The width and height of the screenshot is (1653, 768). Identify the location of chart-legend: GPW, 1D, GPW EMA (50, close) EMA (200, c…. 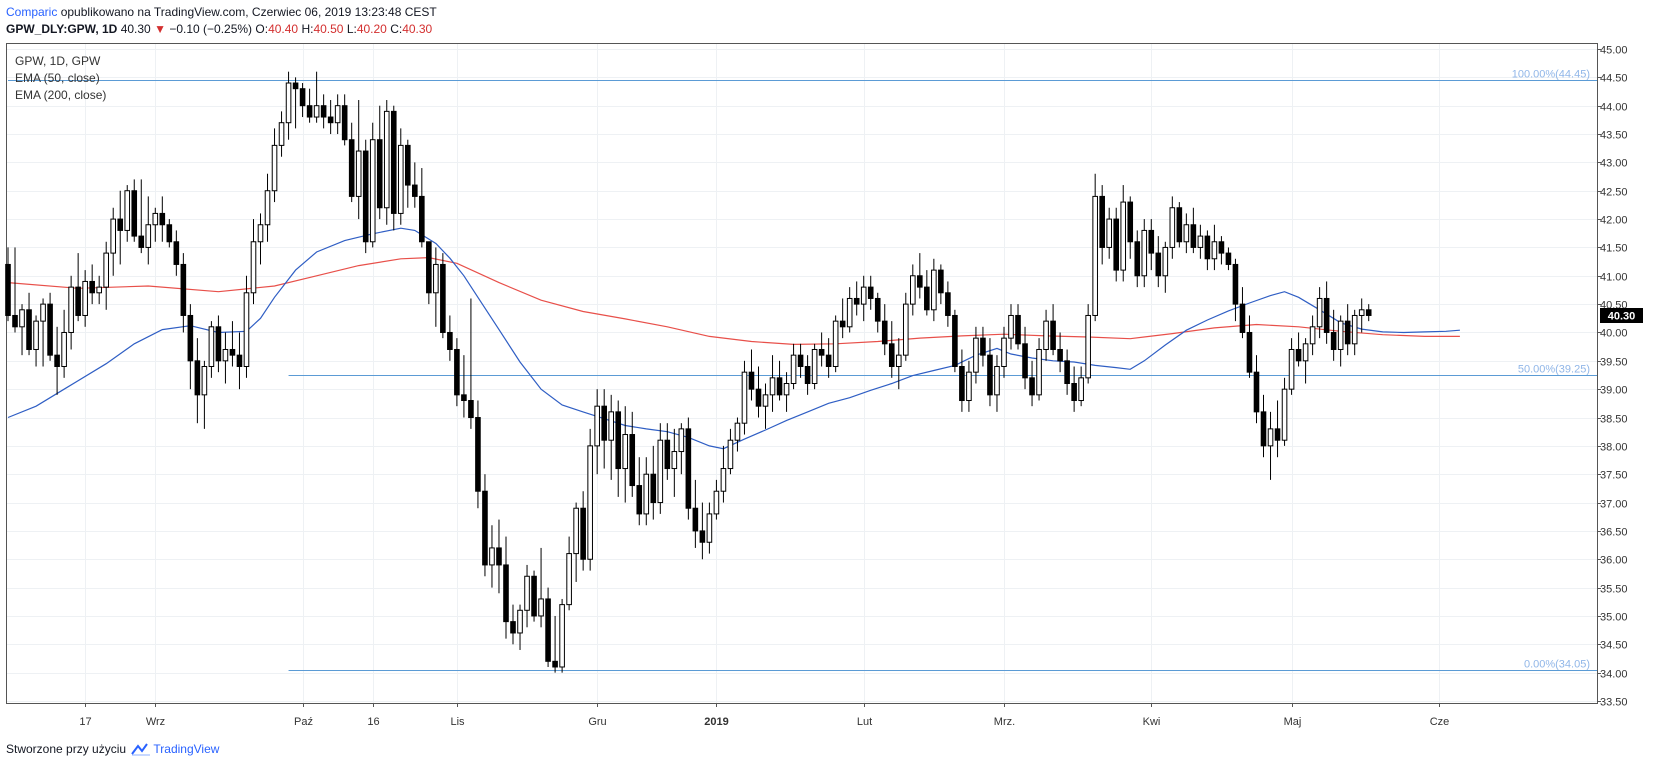
(60, 78).